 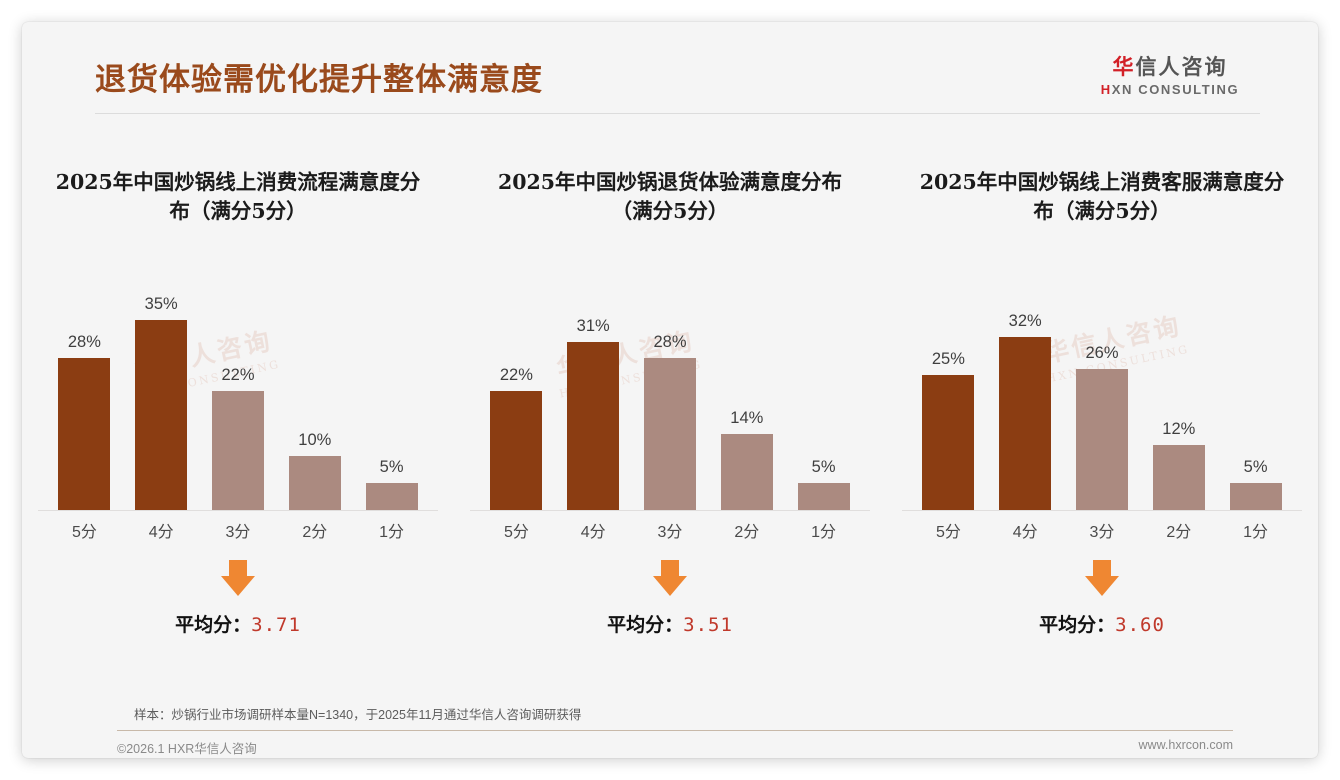 What do you see at coordinates (1102, 197) in the screenshot?
I see `chart-title: 2025年中国炒锅线上消费客服满意度分布（满分5分）` at bounding box center [1102, 197].